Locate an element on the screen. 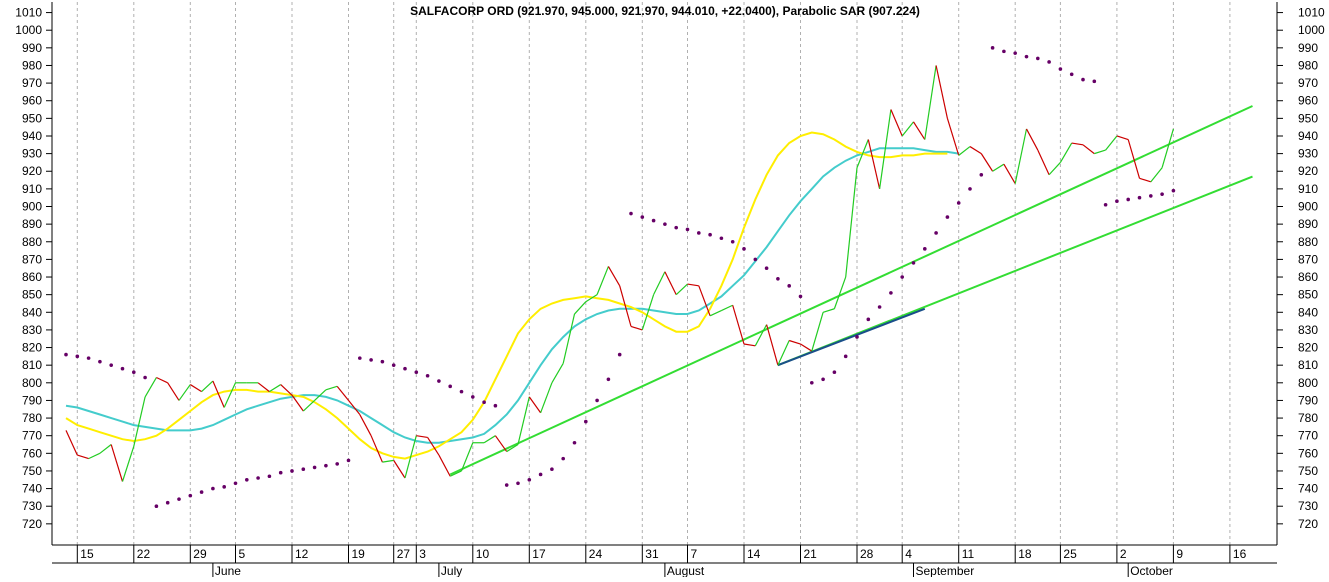  y-tick-label-right: 930 is located at coordinates (1308, 154).